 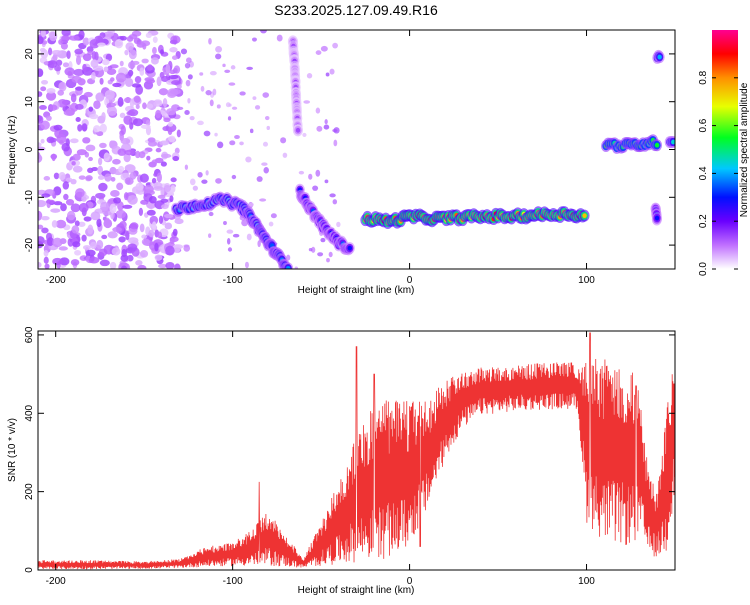 What do you see at coordinates (29, 197) in the screenshot?
I see `spectrogram-y-tick-label: -10` at bounding box center [29, 197].